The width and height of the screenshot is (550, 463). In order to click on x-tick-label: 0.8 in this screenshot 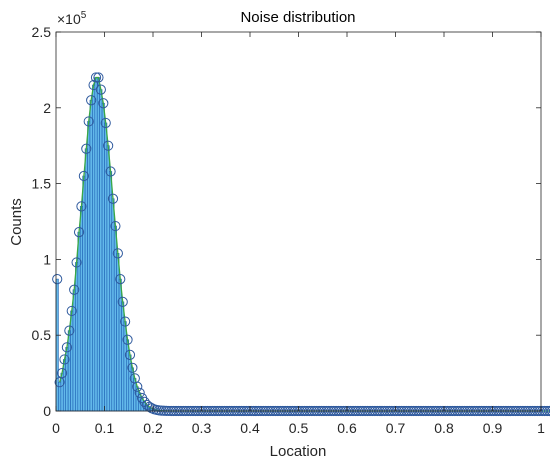, I will do `click(444, 428)`.